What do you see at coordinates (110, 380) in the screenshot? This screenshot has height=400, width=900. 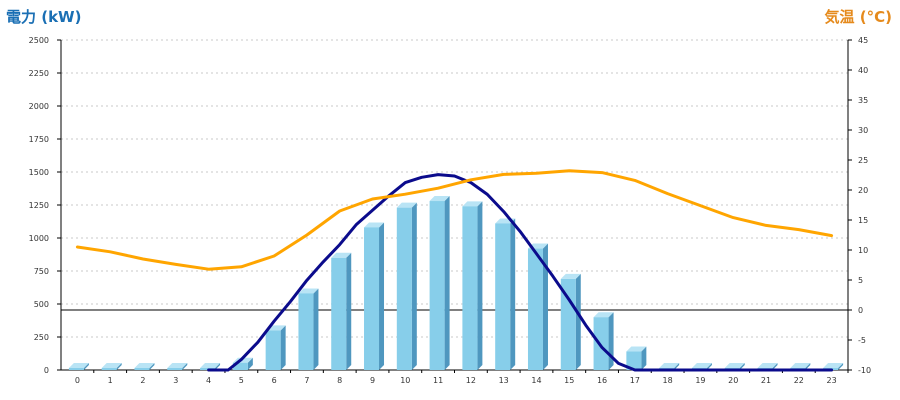 I see `x-tick-label: 1` at bounding box center [110, 380].